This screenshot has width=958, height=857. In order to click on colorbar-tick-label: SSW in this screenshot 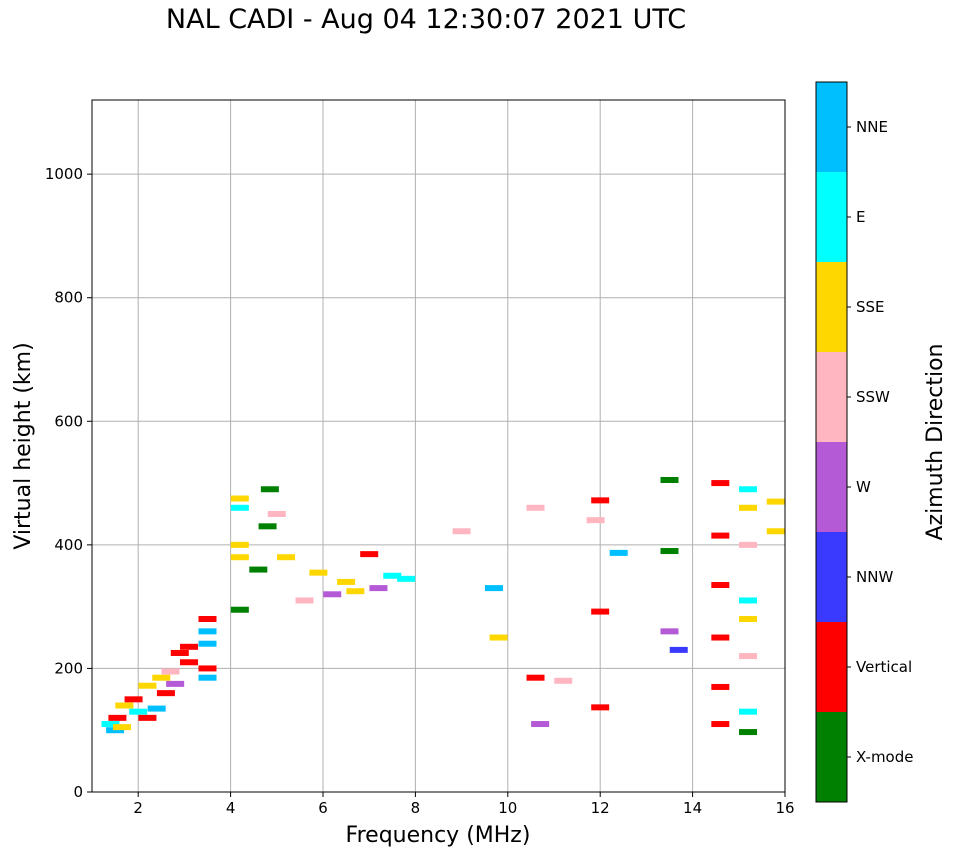, I will do `click(873, 397)`.